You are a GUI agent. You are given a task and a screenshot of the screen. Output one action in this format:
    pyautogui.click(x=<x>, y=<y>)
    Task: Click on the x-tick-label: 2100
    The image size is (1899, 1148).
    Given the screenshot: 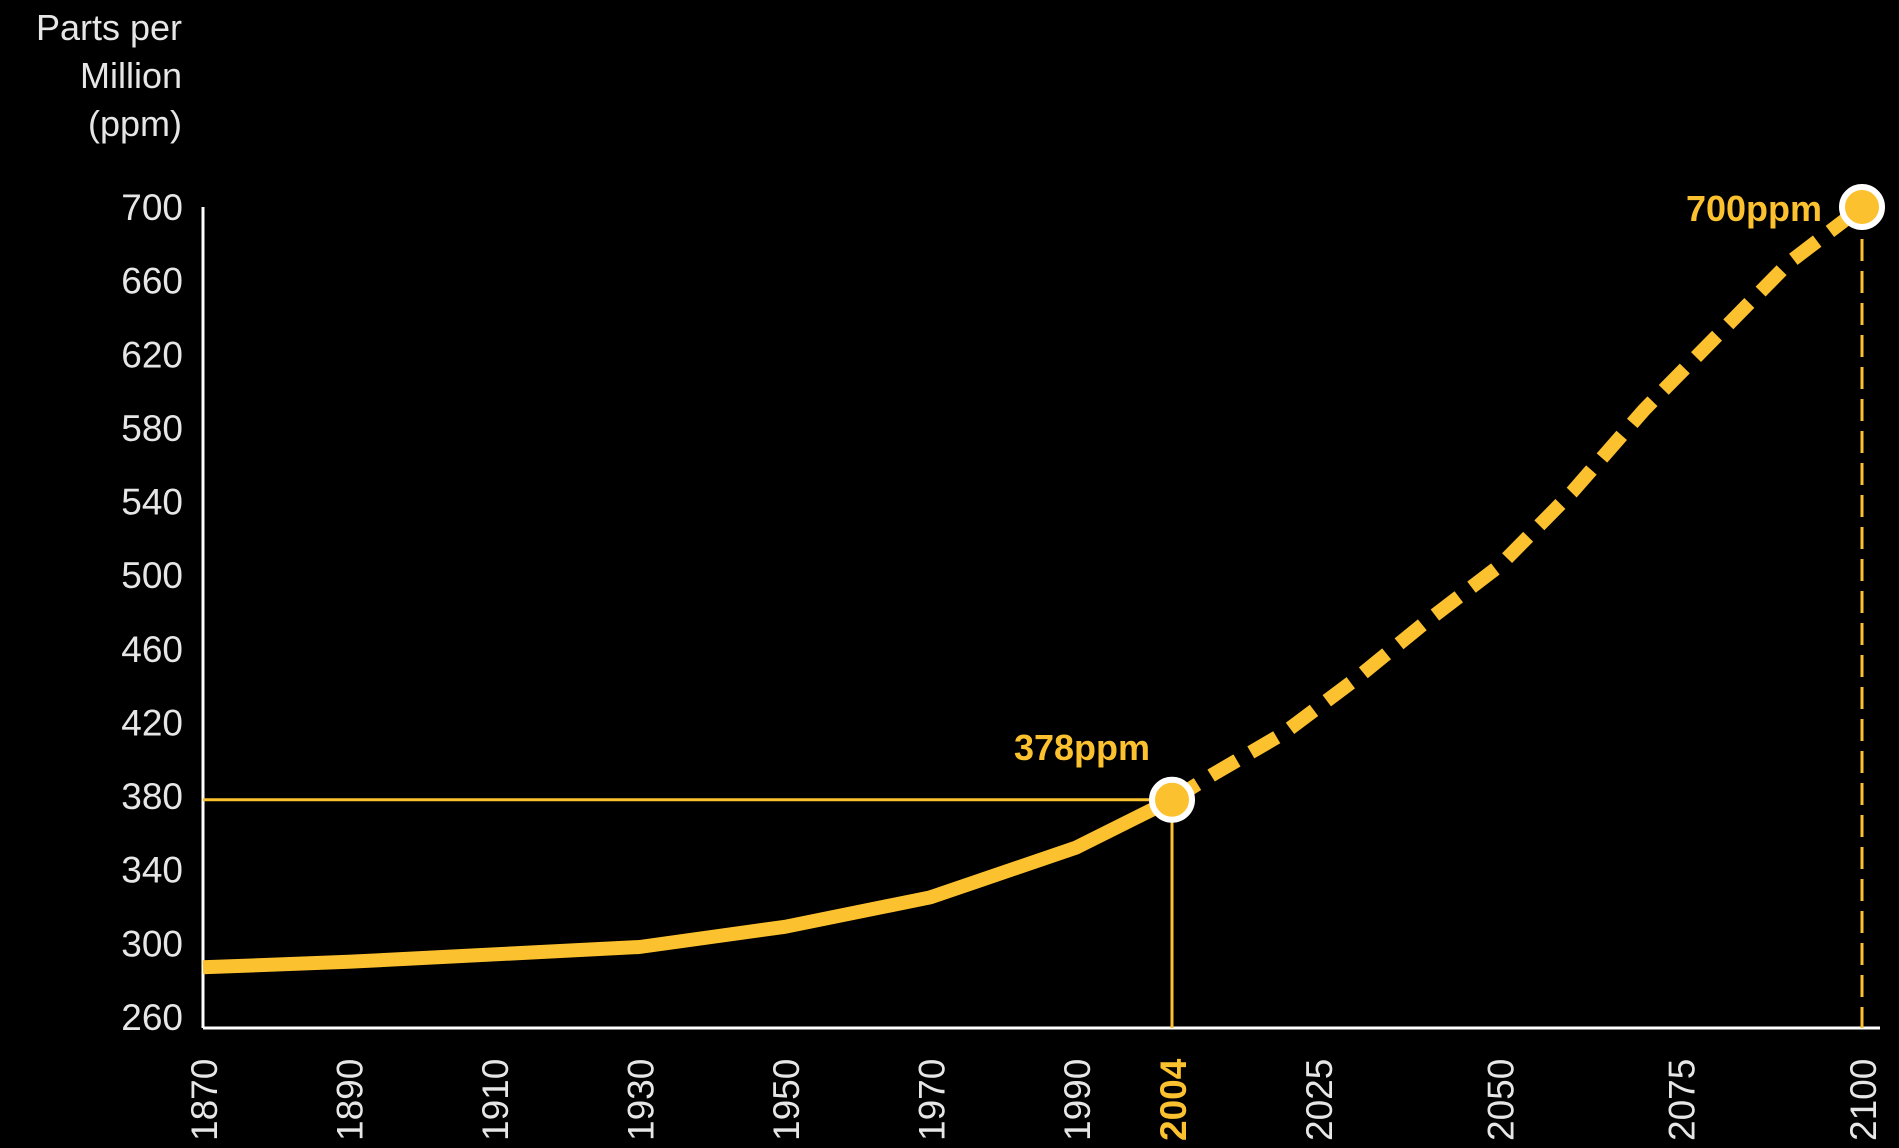 What is the action you would take?
    pyautogui.click(x=1863, y=1100)
    